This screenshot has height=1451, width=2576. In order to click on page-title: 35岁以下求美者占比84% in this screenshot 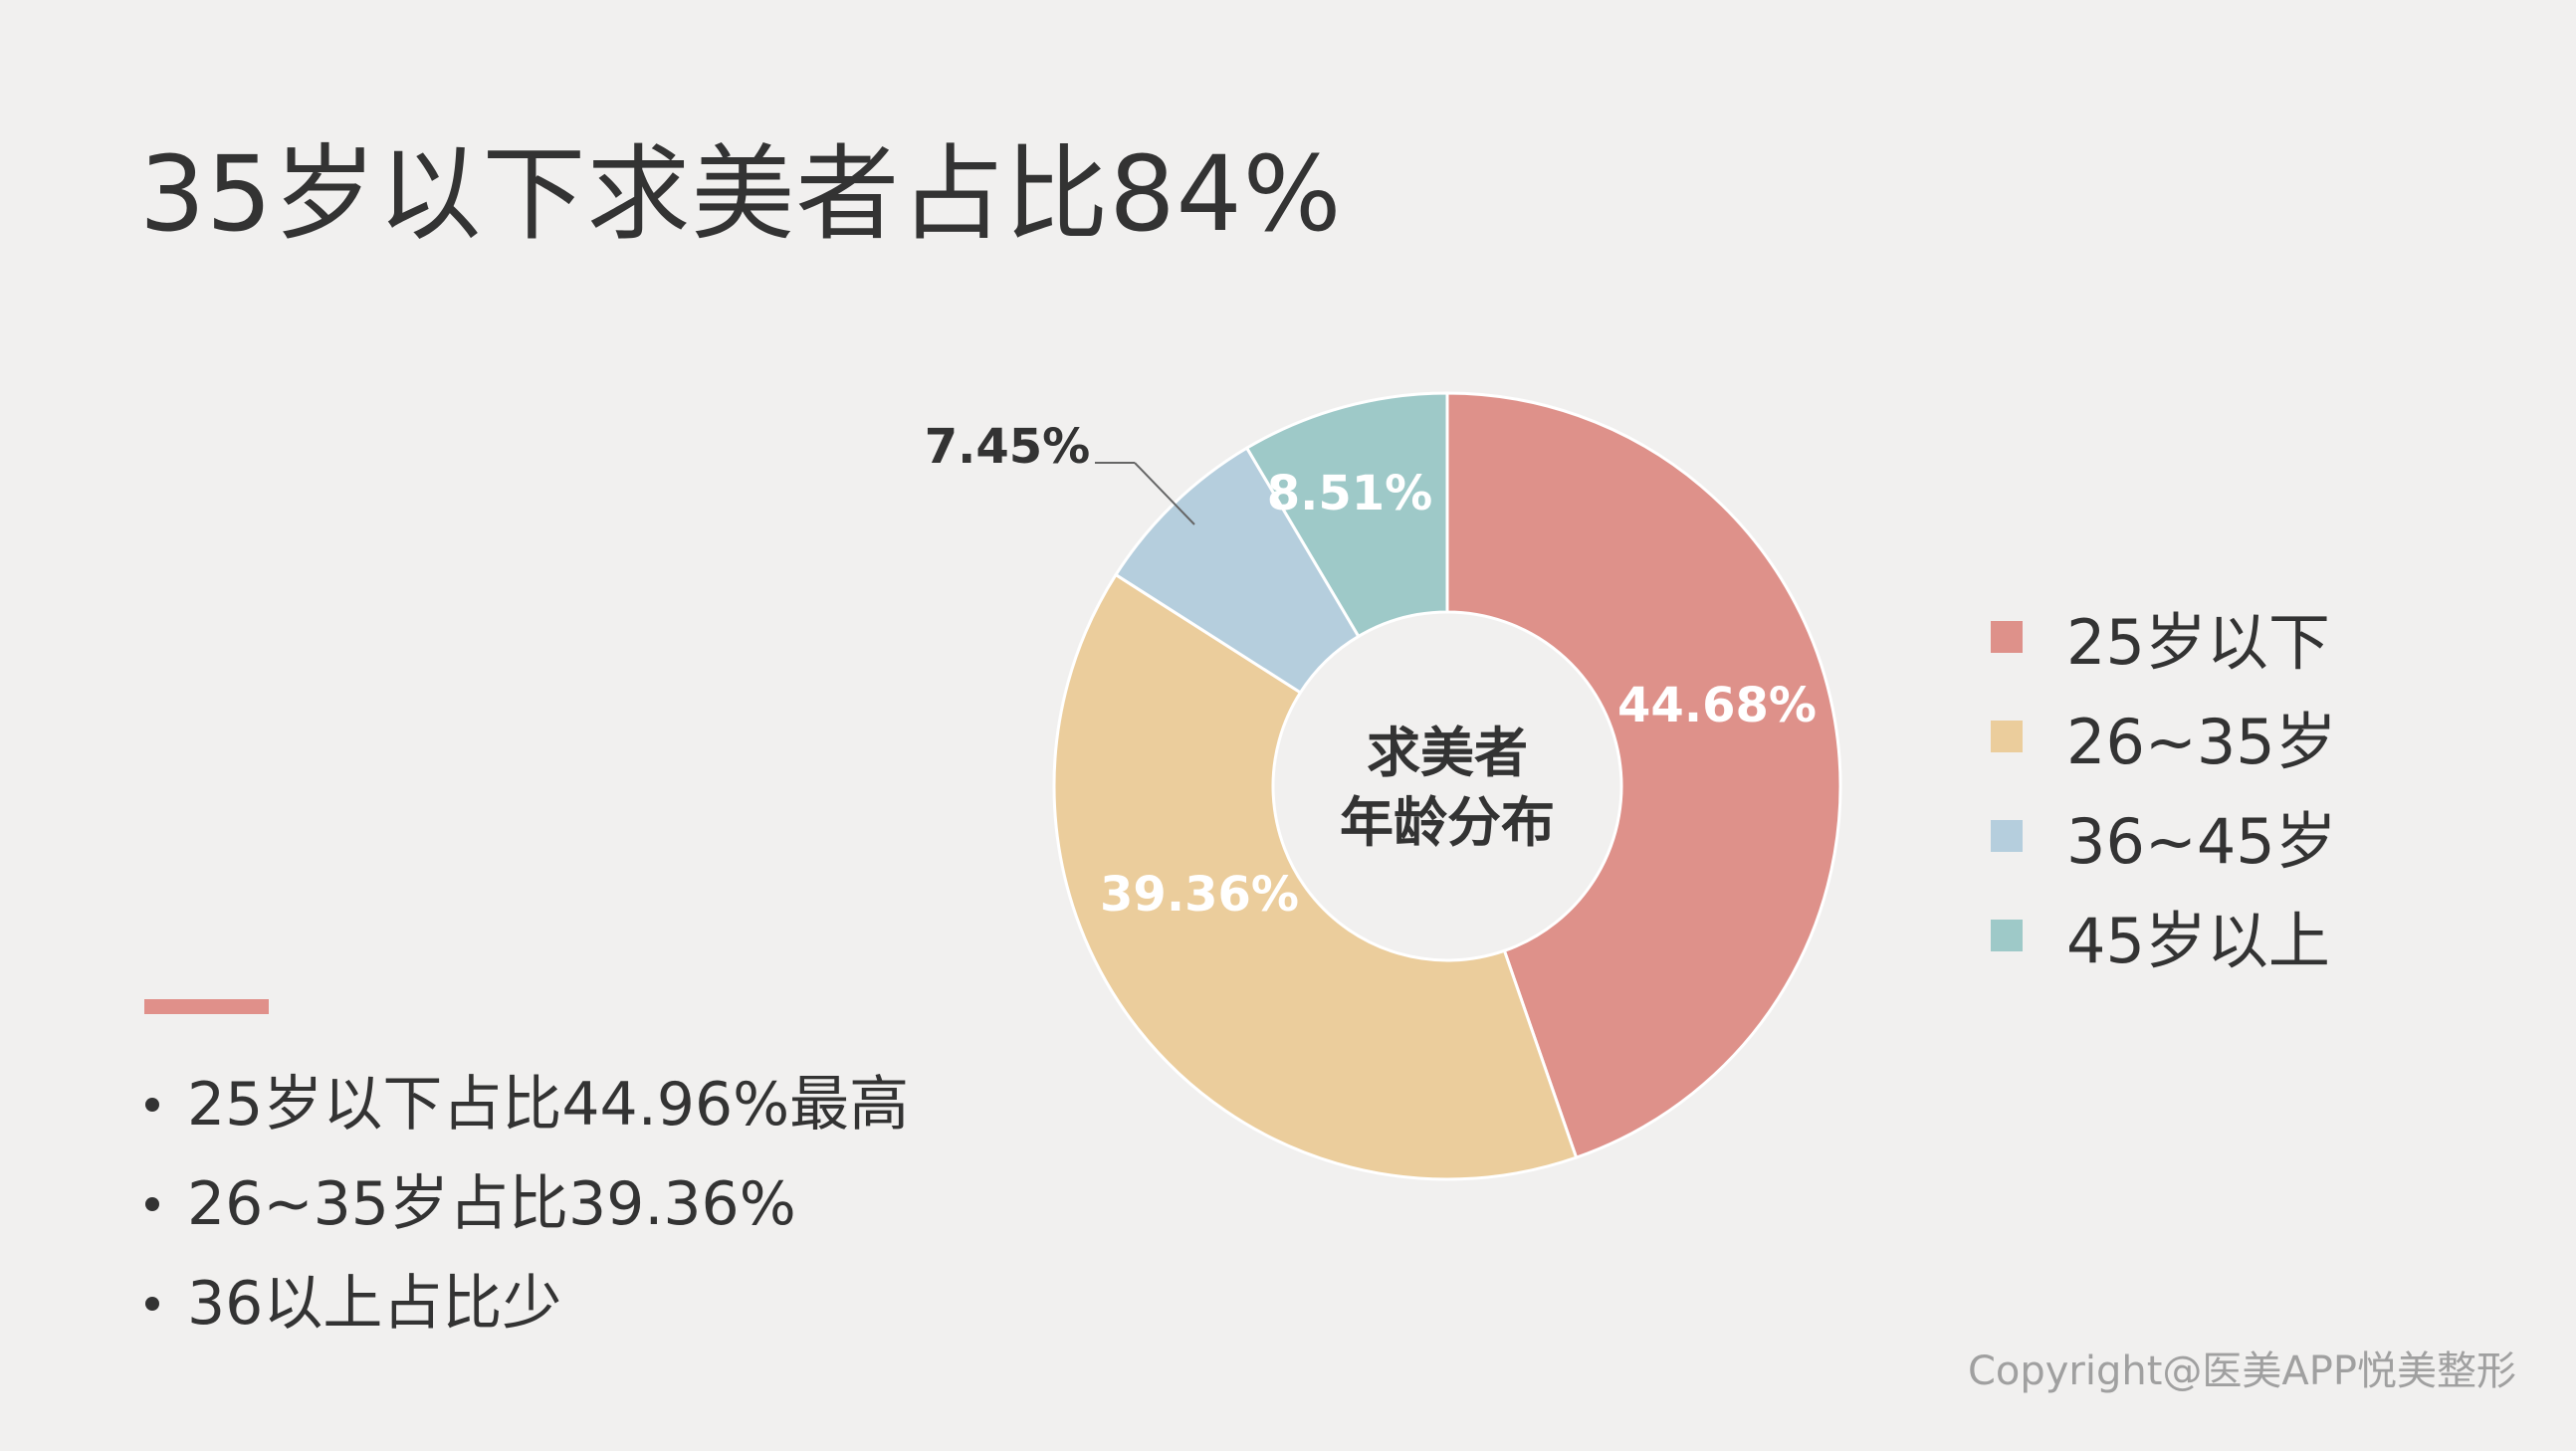, I will do `click(741, 194)`.